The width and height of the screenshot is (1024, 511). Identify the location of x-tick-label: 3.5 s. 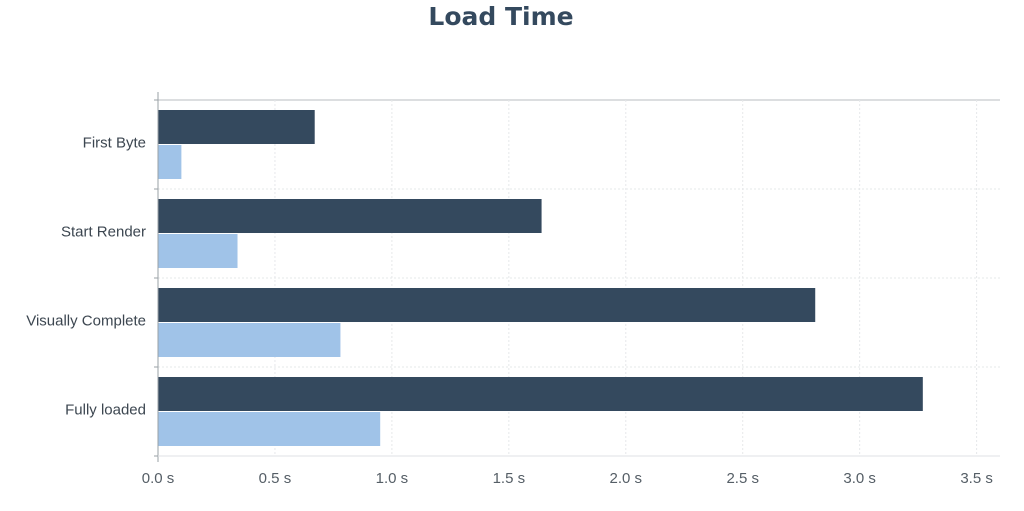
(976, 478).